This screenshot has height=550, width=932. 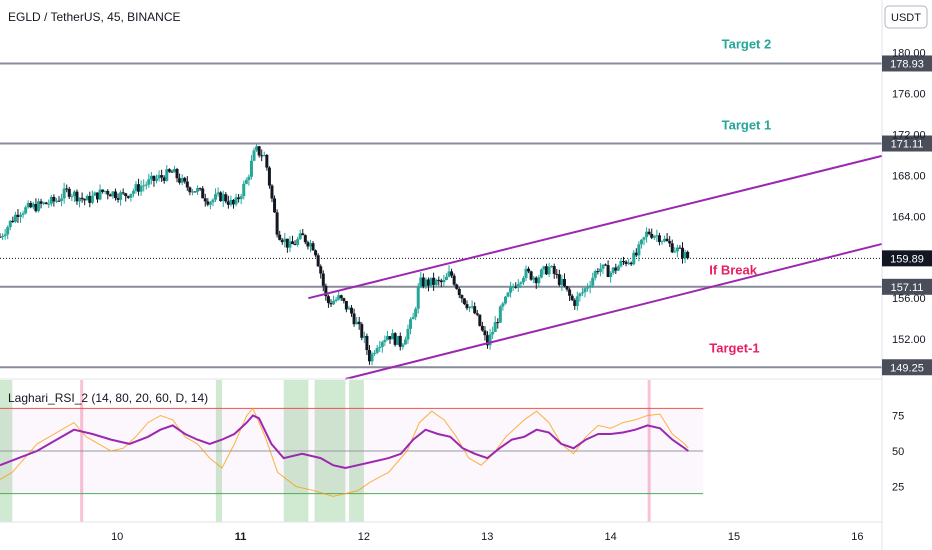 What do you see at coordinates (614, 311) in the screenshot?
I see `channel-lower-line` at bounding box center [614, 311].